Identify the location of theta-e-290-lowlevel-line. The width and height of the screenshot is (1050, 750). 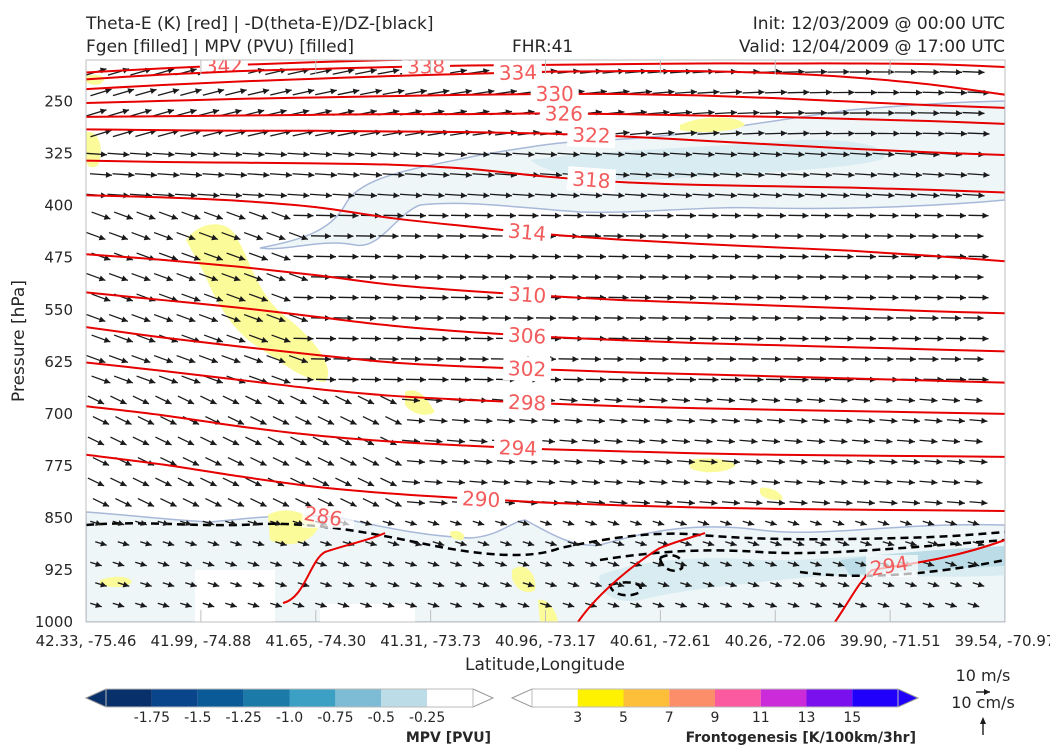
(641, 577).